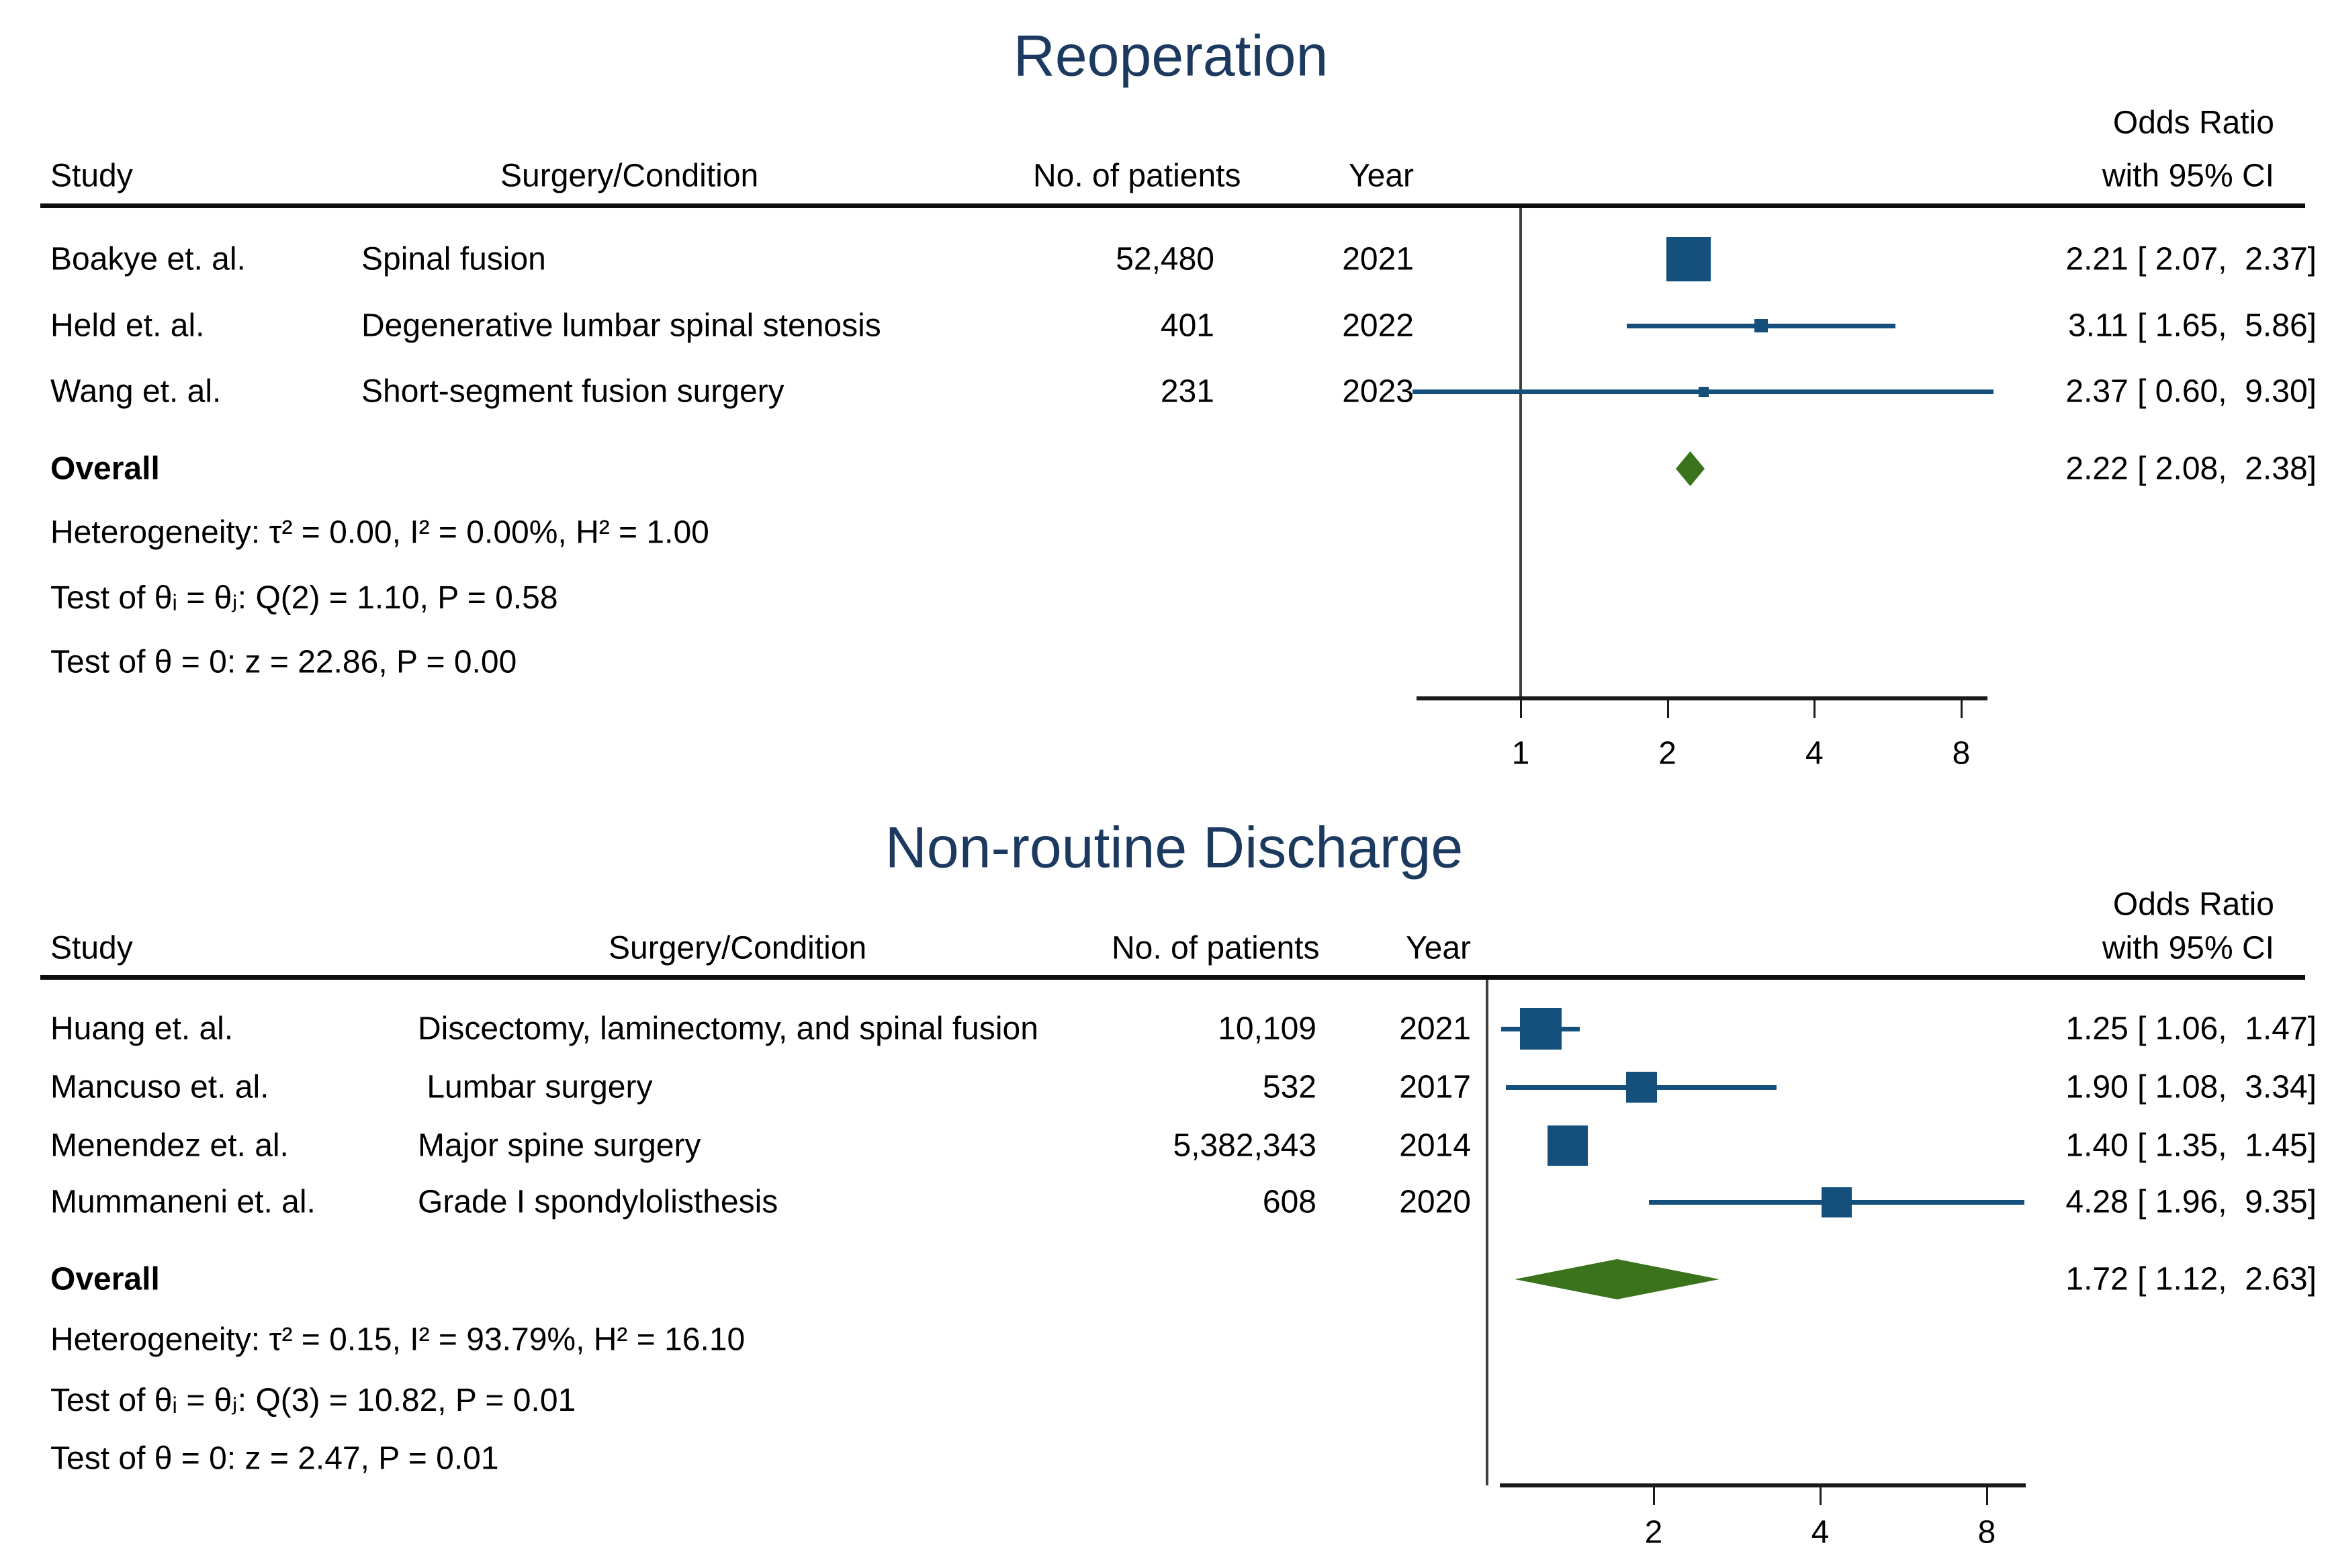 Image resolution: width=2330 pixels, height=1568 pixels. Describe the element at coordinates (1165, 259) in the screenshot. I see `patients-count: 52,480` at that location.